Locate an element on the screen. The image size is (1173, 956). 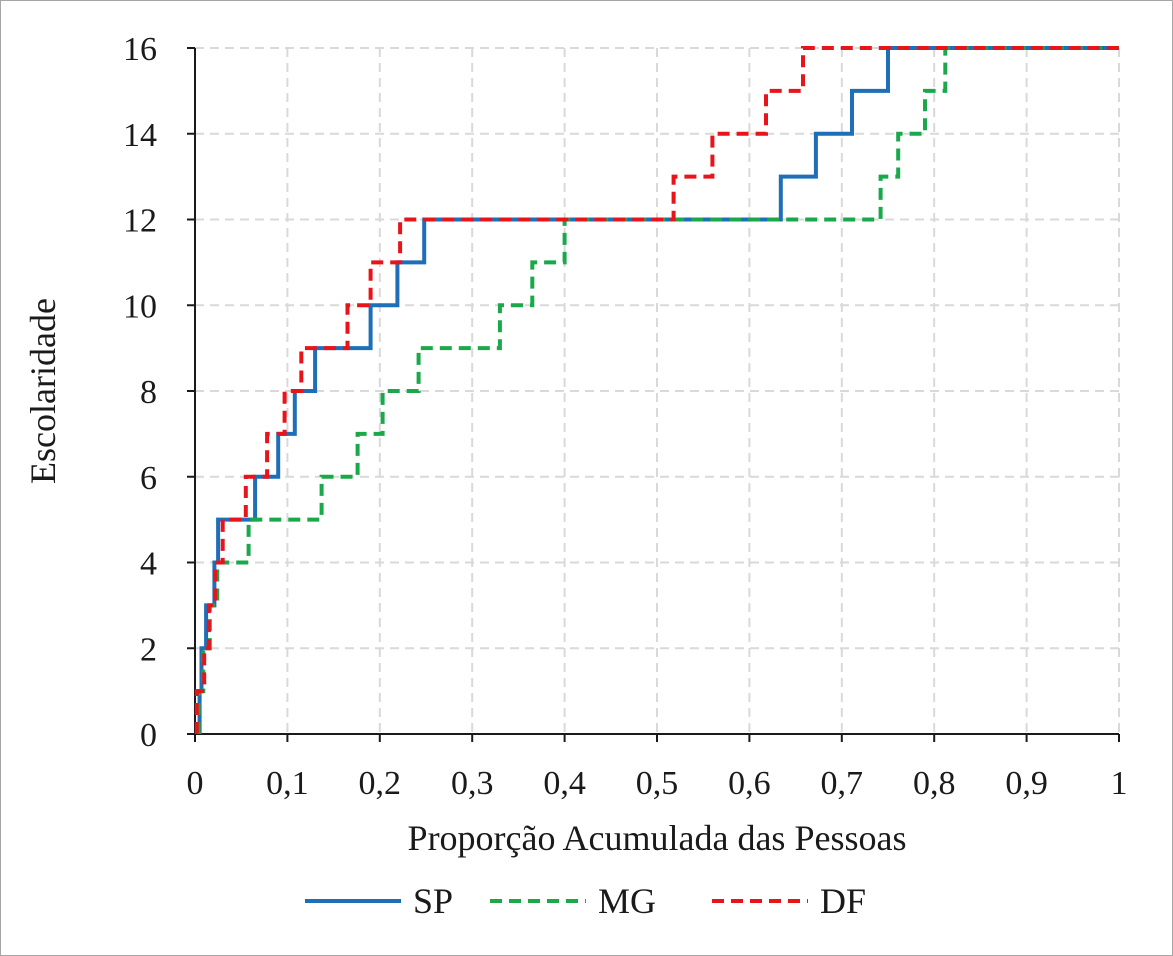
x-tick-label: 1 is located at coordinates (1119, 783).